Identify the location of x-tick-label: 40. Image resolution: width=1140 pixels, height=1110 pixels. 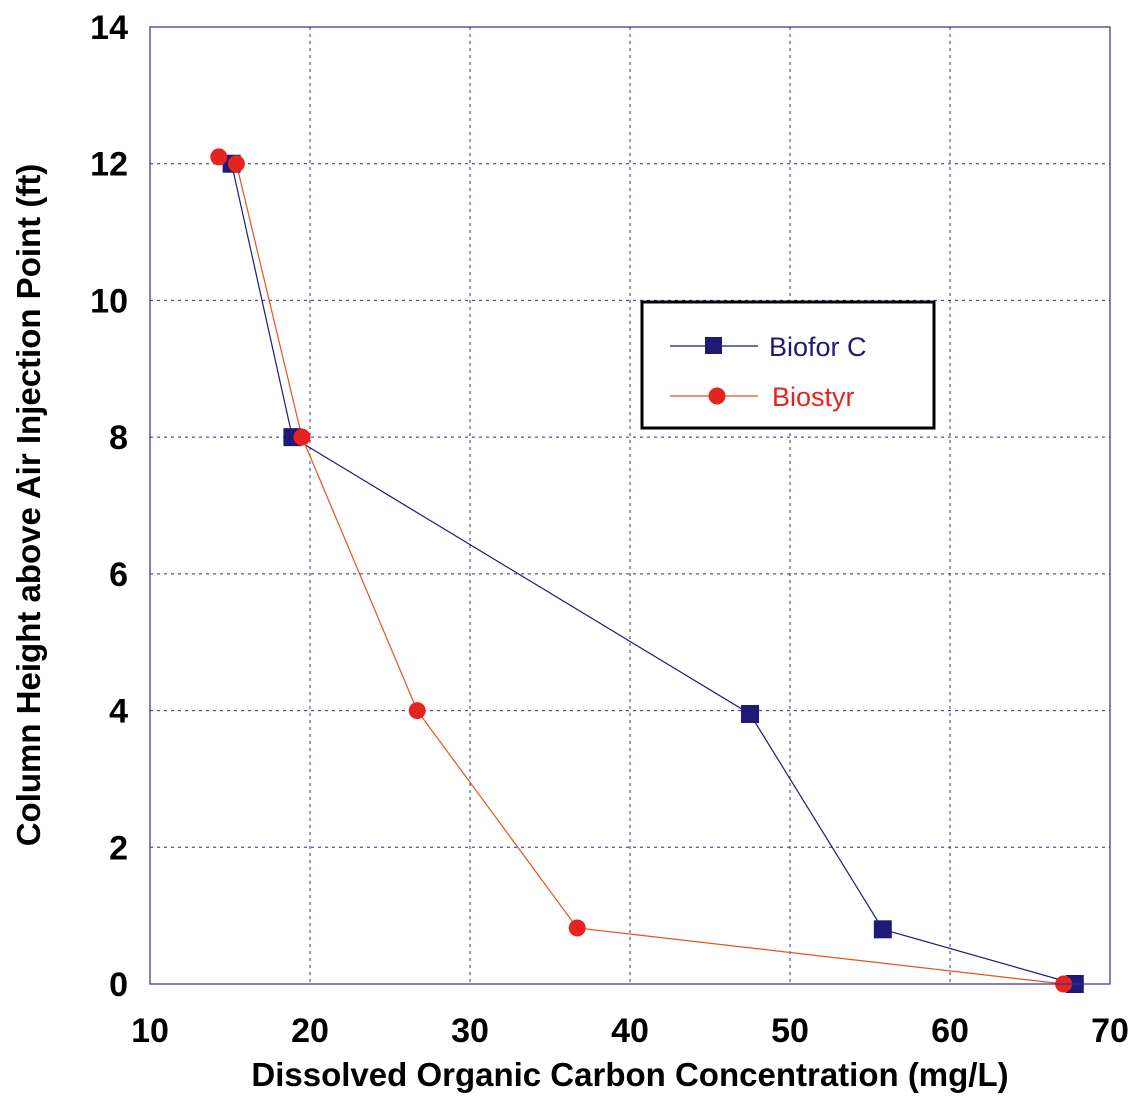
(630, 1031).